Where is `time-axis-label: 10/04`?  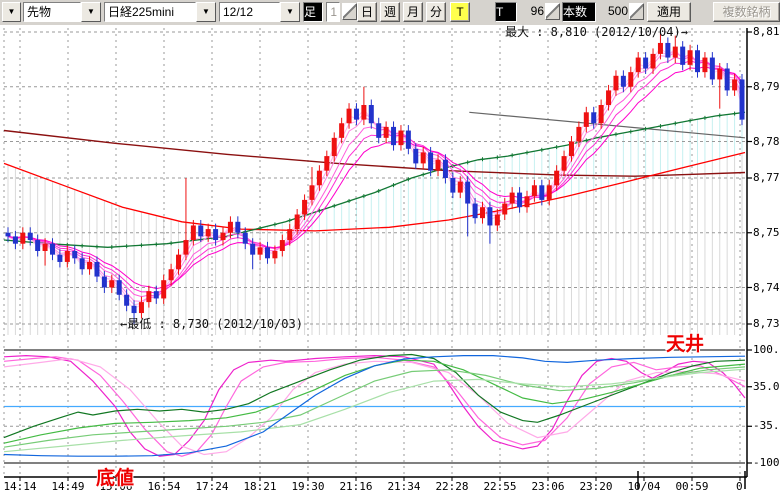 time-axis-label: 10/04 is located at coordinates (644, 486).